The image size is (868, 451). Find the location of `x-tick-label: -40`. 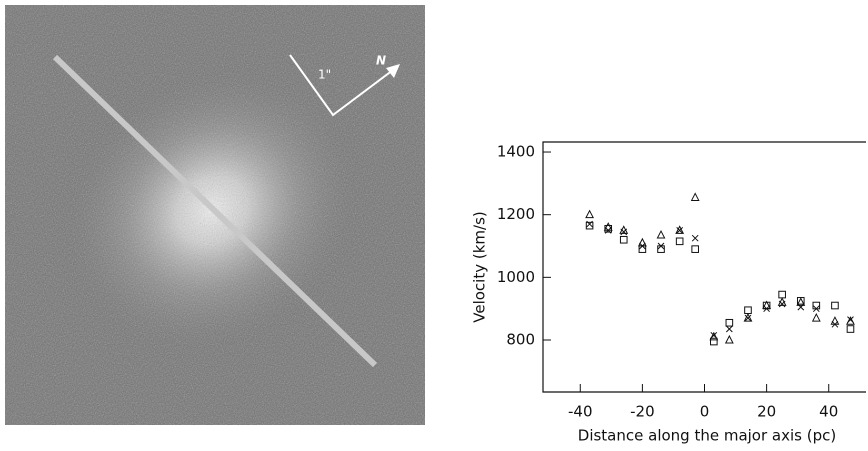

x-tick-label: -40 is located at coordinates (580, 412).